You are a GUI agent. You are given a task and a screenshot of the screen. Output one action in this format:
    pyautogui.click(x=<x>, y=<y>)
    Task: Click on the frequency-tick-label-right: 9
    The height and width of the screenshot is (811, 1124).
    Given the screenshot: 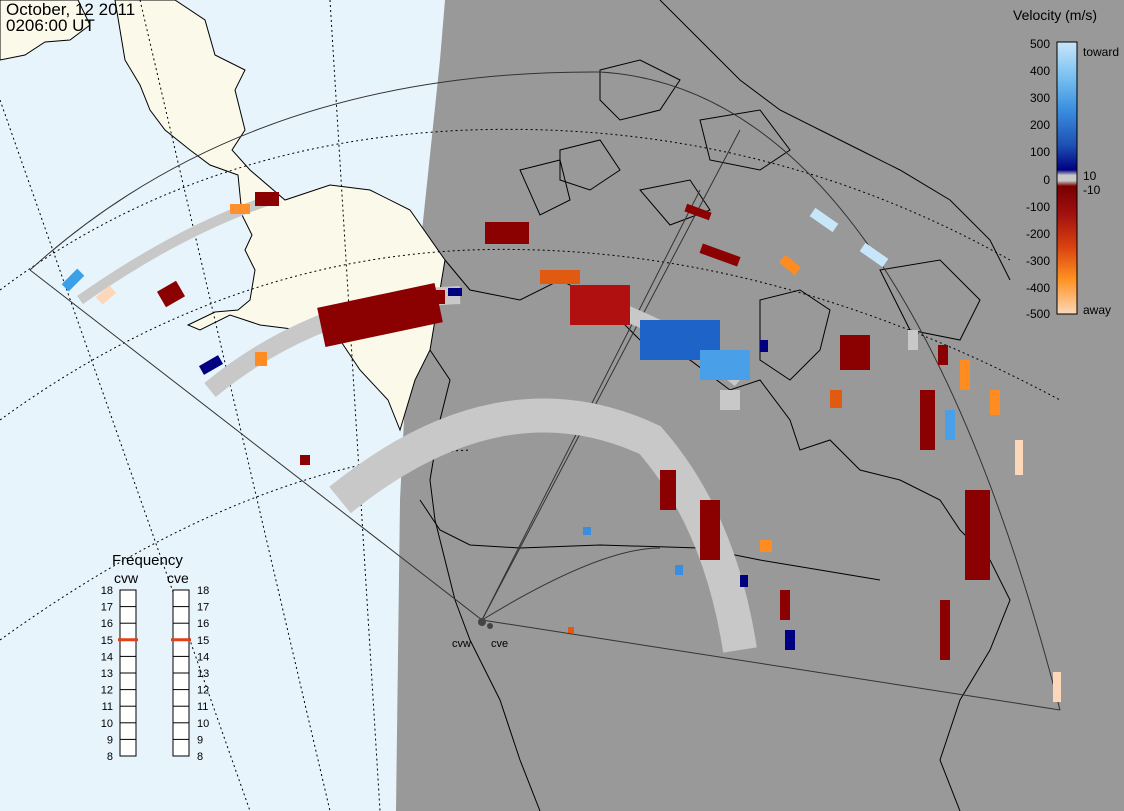 What is the action you would take?
    pyautogui.click(x=200, y=740)
    